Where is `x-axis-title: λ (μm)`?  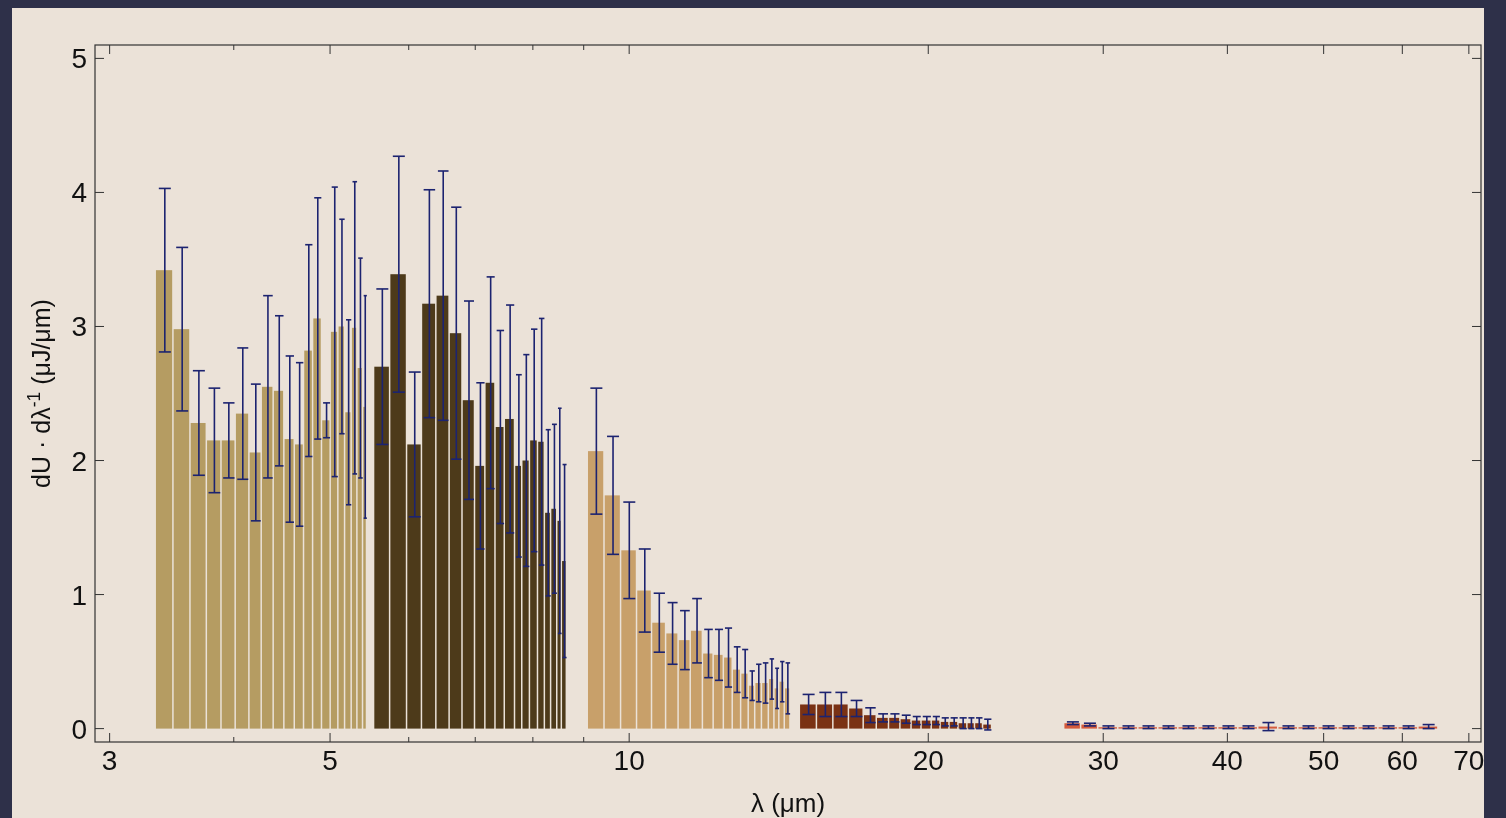
x-axis-title: λ (μm) is located at coordinates (788, 803).